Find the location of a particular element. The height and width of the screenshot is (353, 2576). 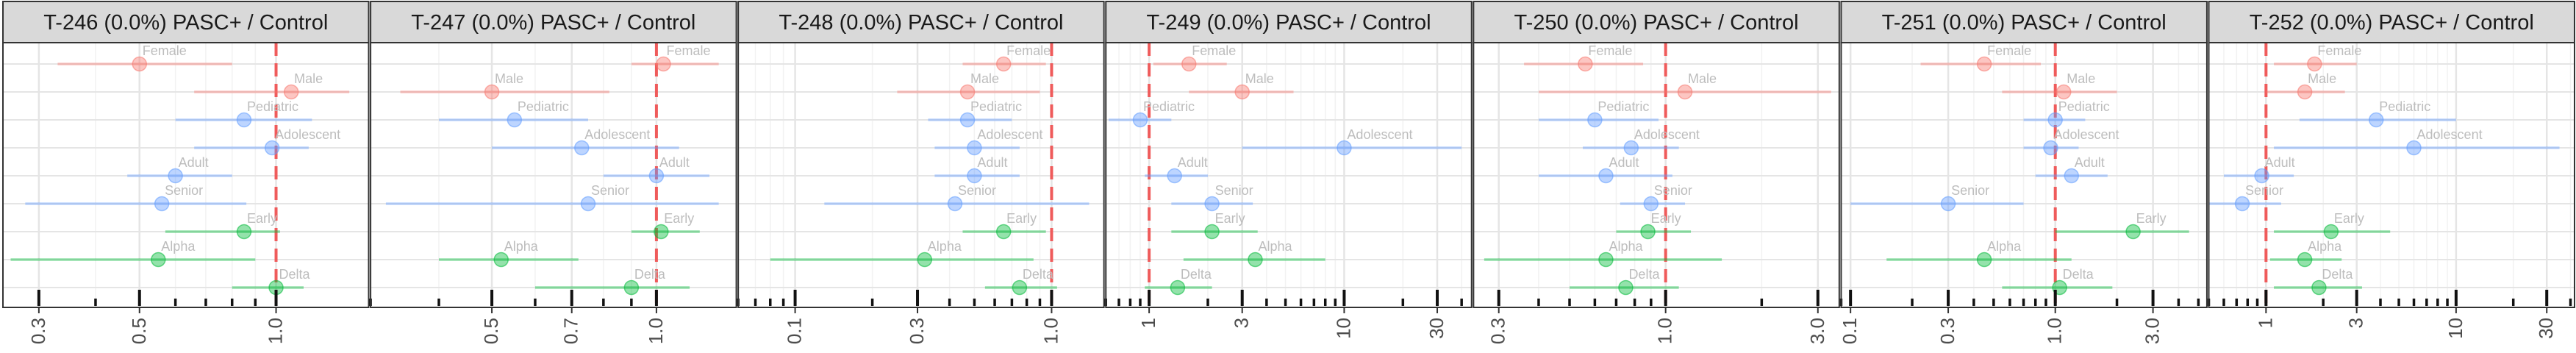

panel-title: T-252 (0.0%) PASC+ / Control is located at coordinates (2392, 23).